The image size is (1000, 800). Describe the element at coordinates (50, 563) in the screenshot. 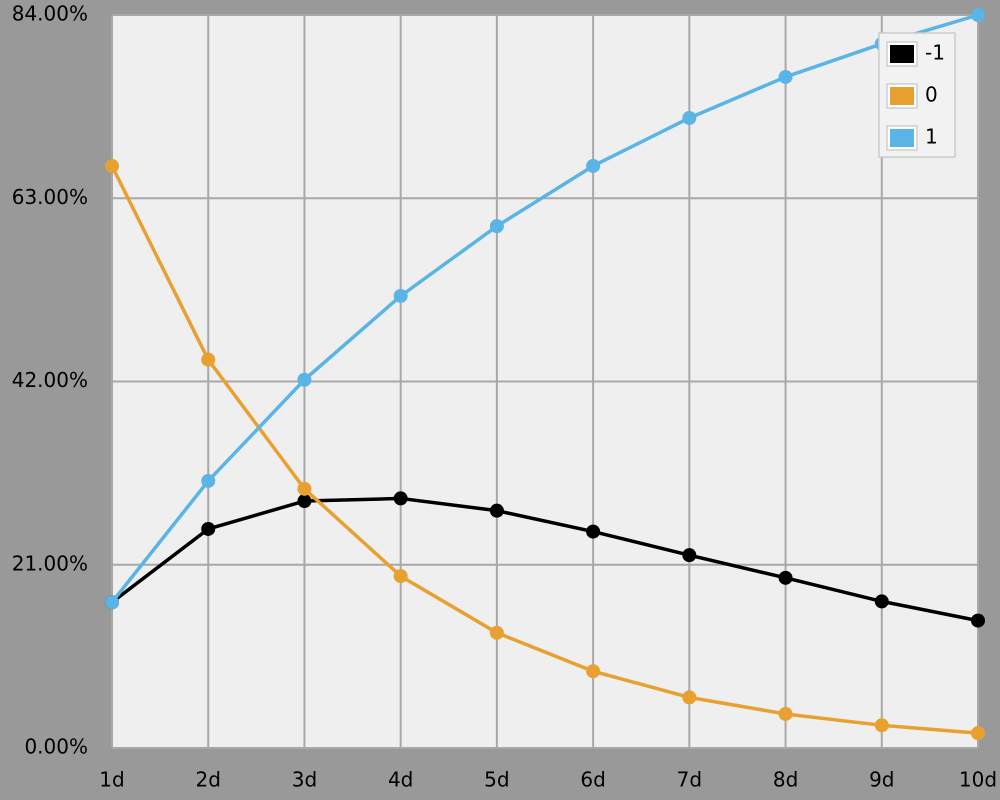

I see `y-tick-label: 21.00%` at that location.